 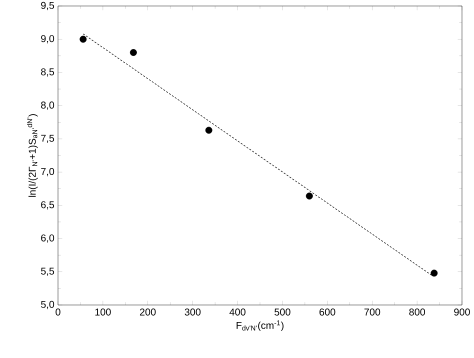 What do you see at coordinates (260, 325) in the screenshot?
I see `x-axis-title: F$_{dv'N'}$(cm$^{-1}$)` at bounding box center [260, 325].